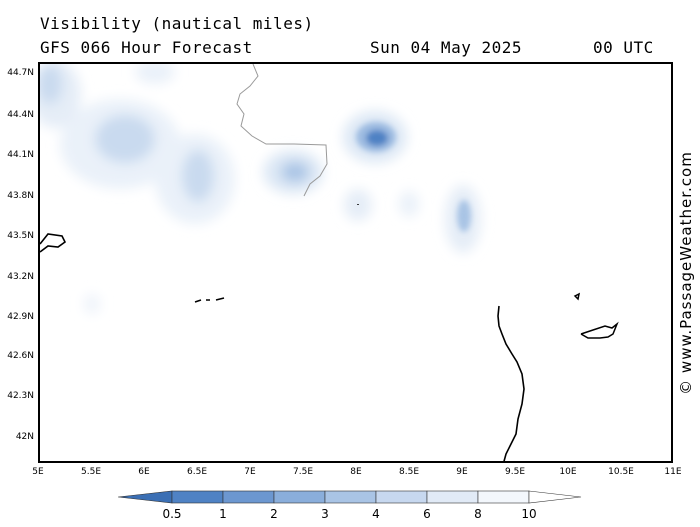 The width and height of the screenshot is (700, 527). I want to click on lat-label: 43.2N, so click(20, 277).